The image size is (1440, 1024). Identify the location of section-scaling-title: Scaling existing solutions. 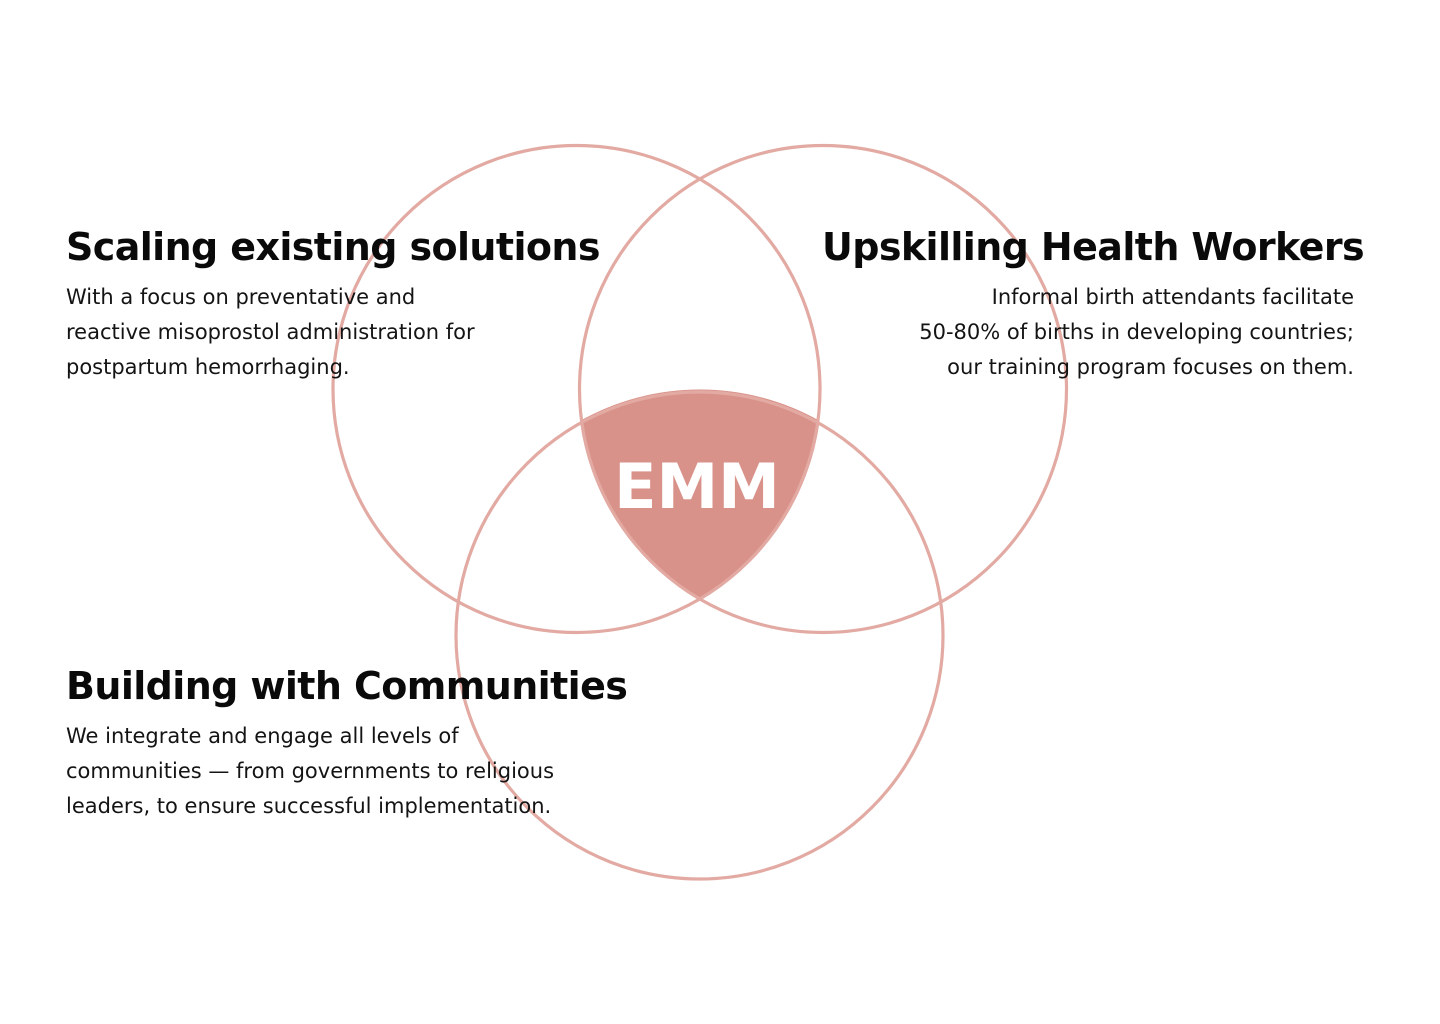
(333, 247).